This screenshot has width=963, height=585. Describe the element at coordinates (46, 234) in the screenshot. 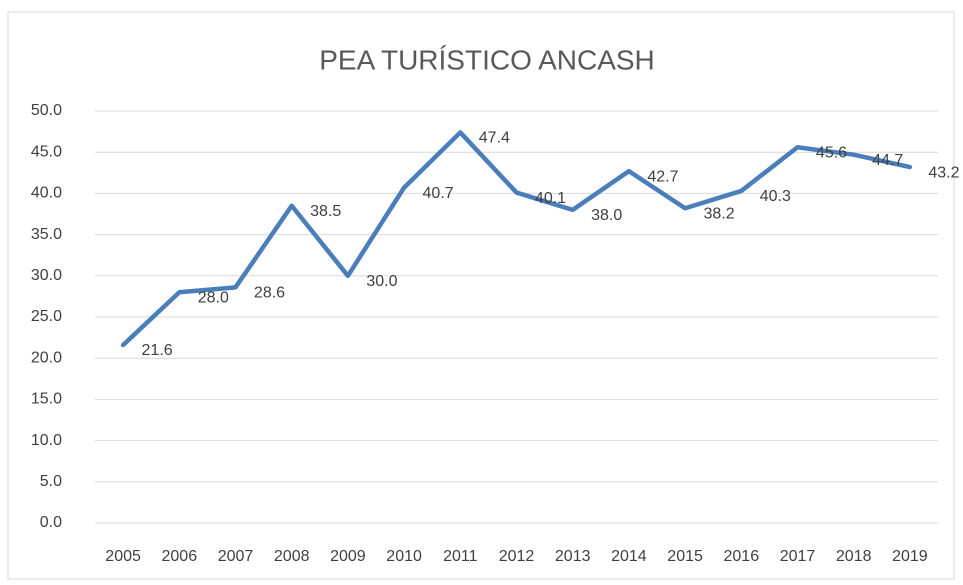

I see `y-tick-label: 35.0` at that location.